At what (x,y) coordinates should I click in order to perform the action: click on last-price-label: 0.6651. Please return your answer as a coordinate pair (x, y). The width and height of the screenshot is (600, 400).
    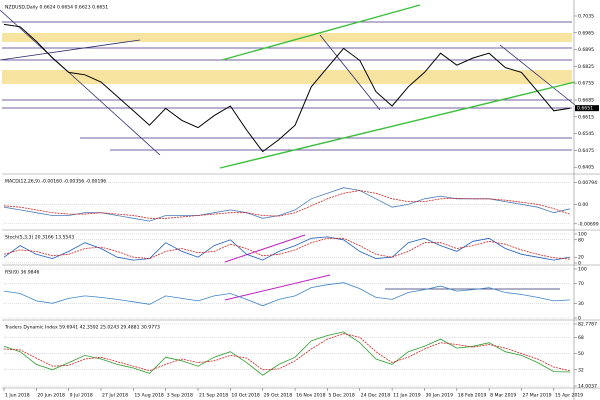
    Looking at the image, I should click on (585, 109).